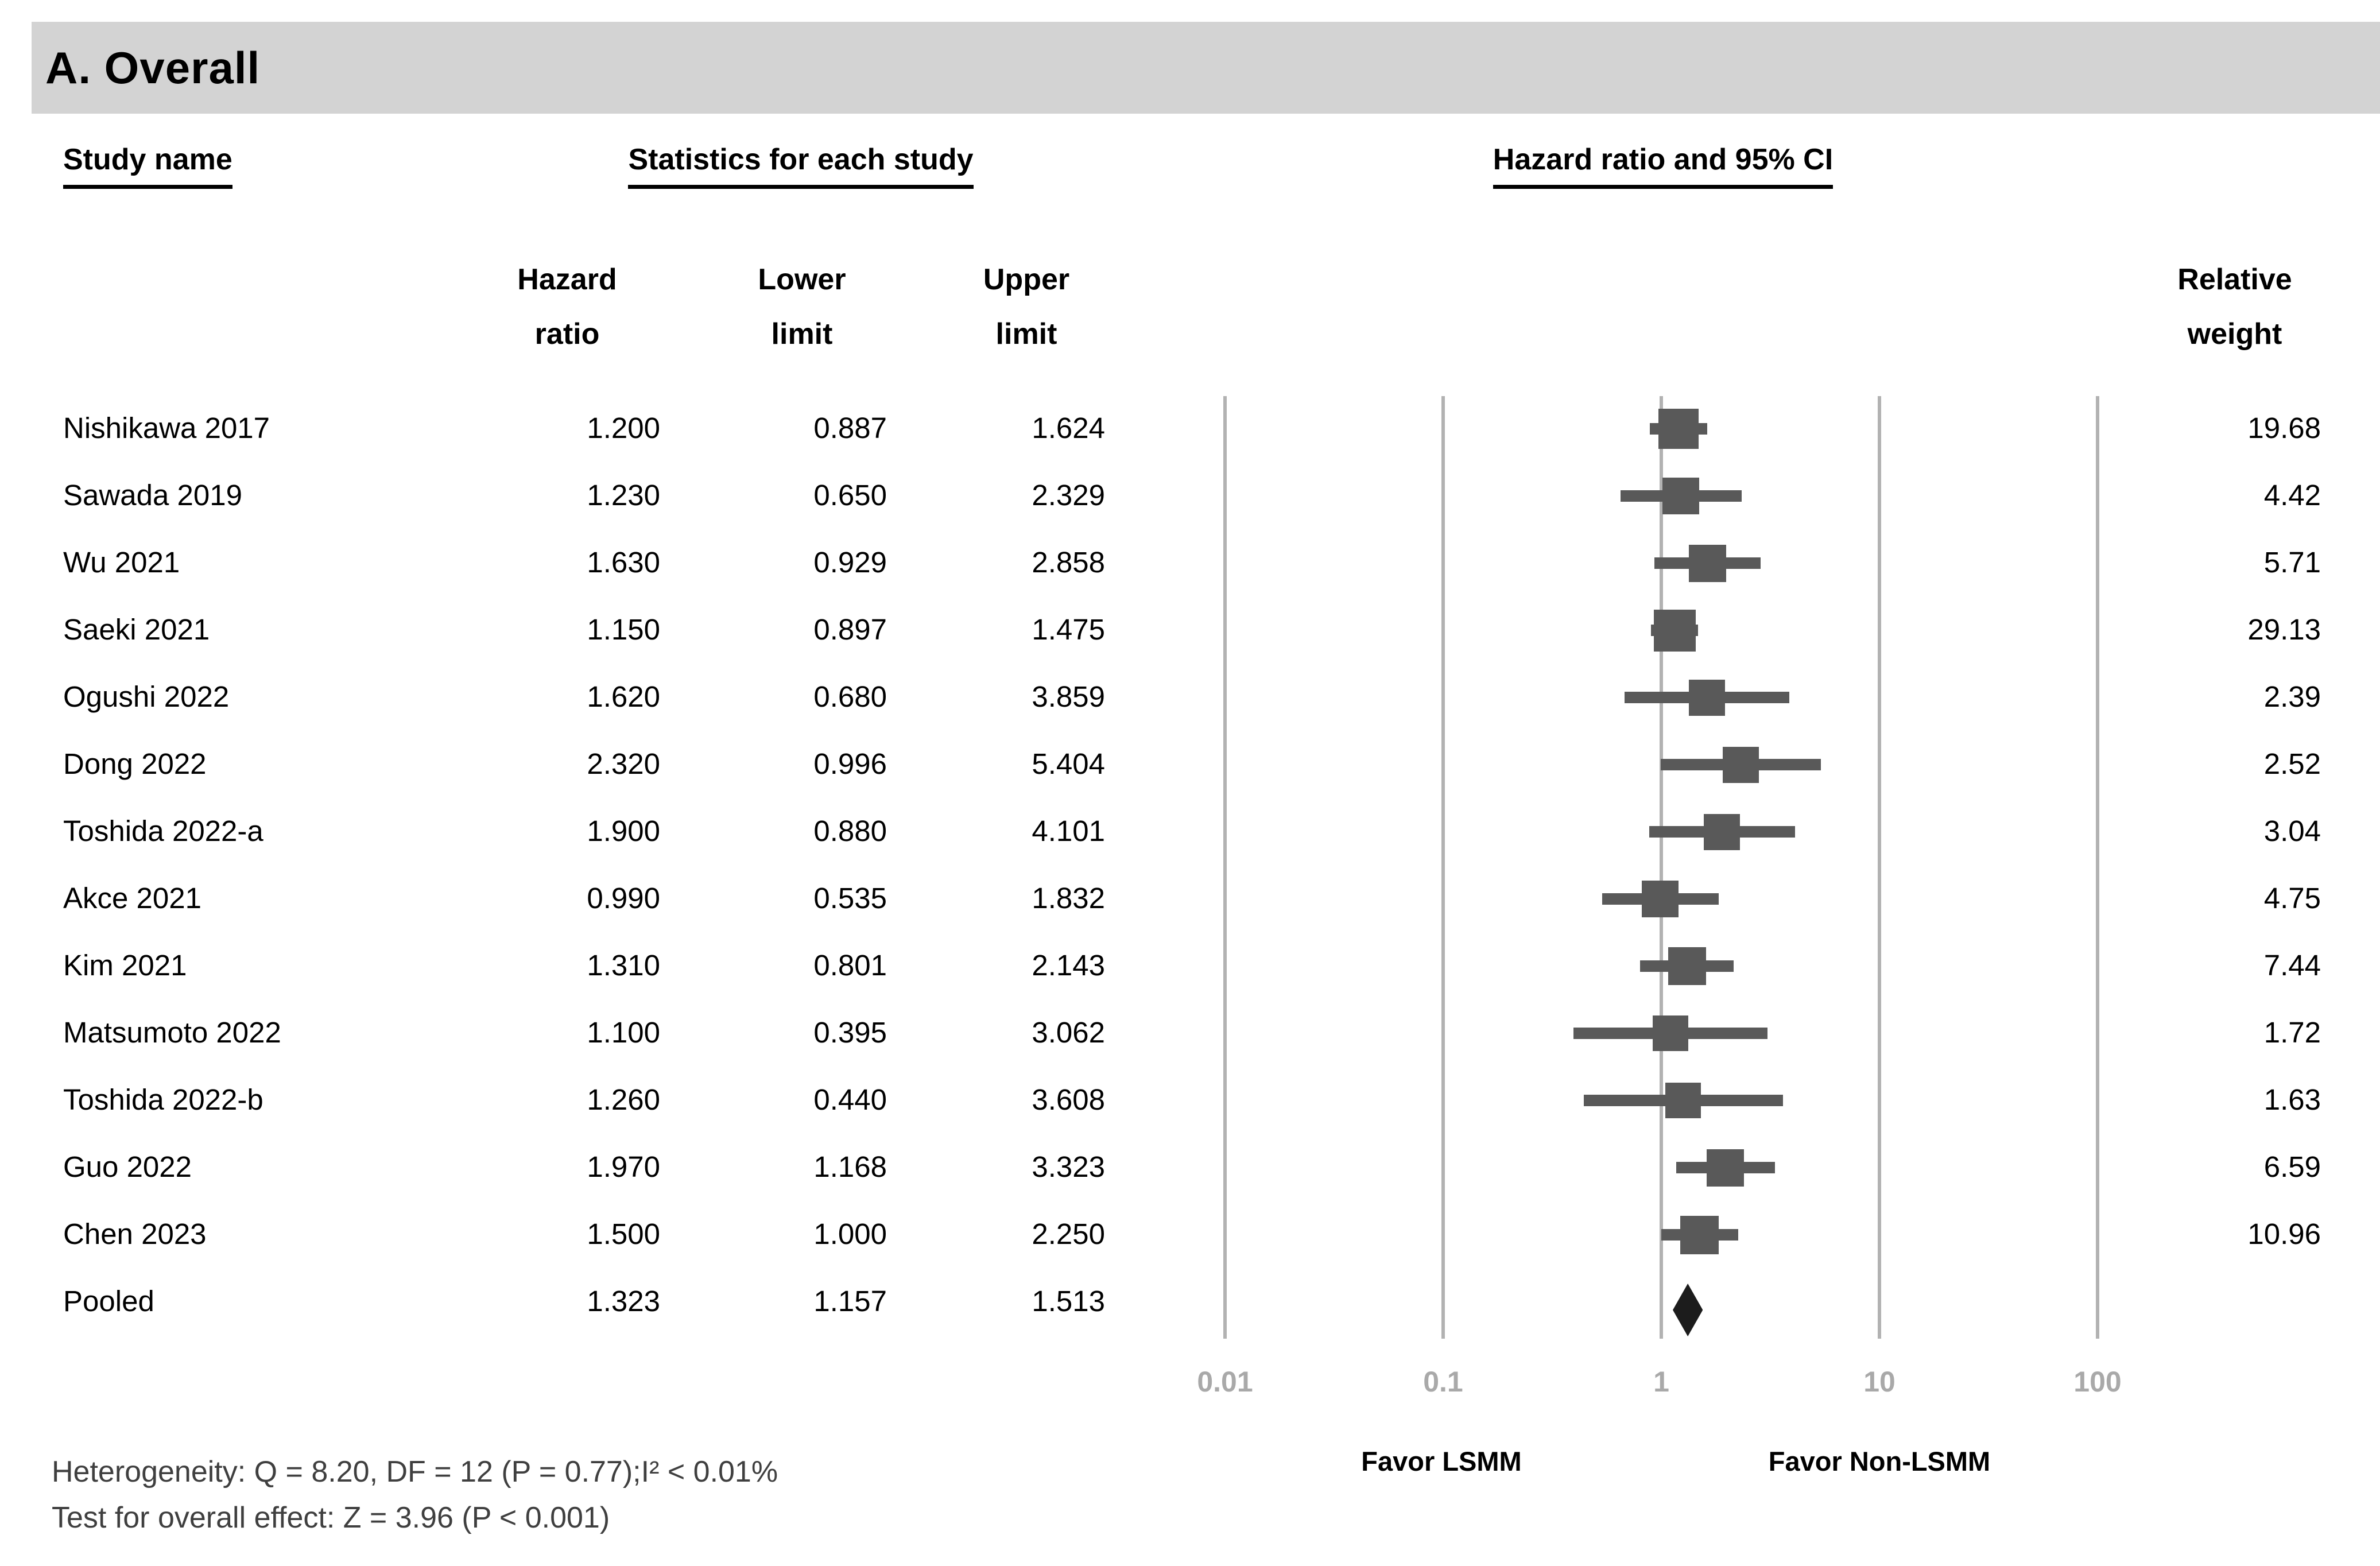 The width and height of the screenshot is (2380, 1566). What do you see at coordinates (108, 1301) in the screenshot?
I see `study-name: Pooled` at bounding box center [108, 1301].